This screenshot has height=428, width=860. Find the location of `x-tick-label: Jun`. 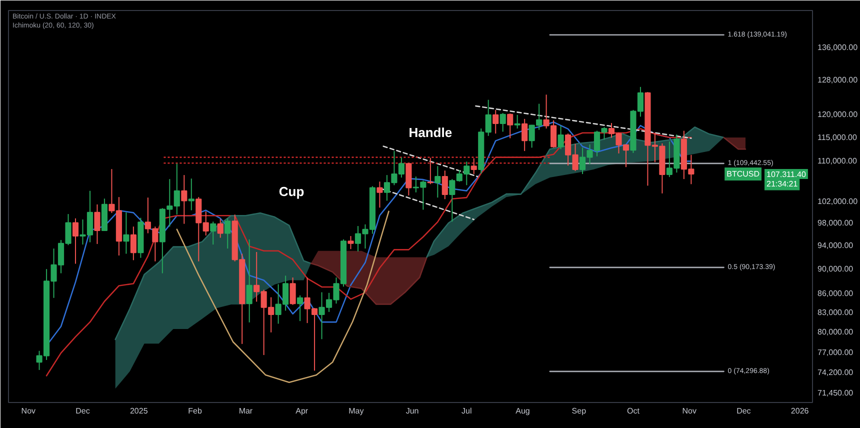

x-tick-label: Jun is located at coordinates (412, 411).